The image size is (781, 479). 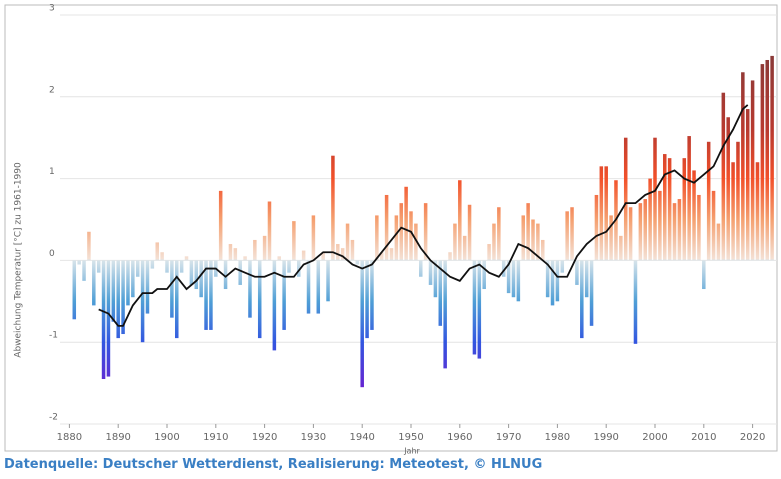 What do you see at coordinates (508, 437) in the screenshot?
I see `x-tick-label: 1970` at bounding box center [508, 437].